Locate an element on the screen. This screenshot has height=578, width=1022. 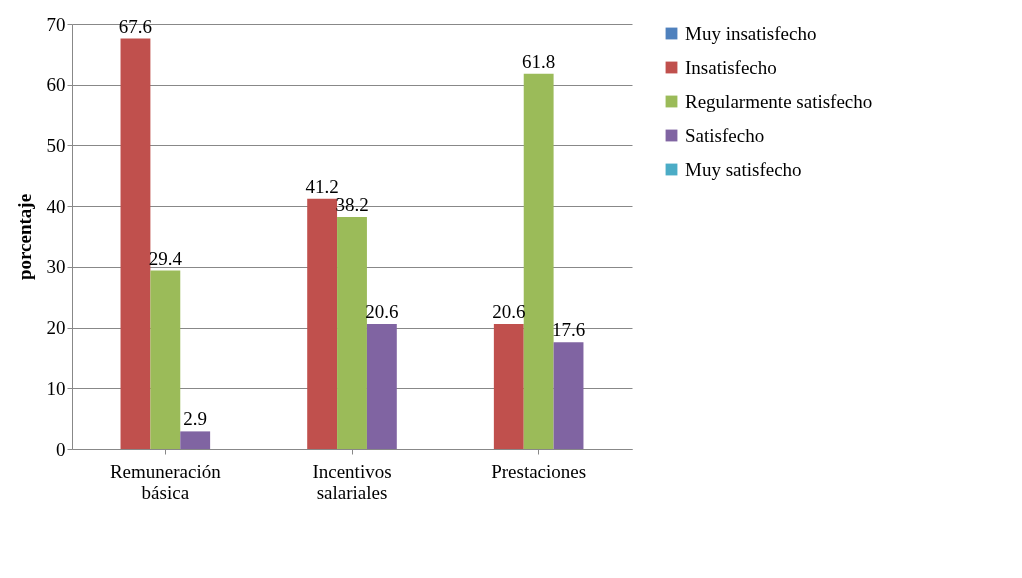
x-tick-label: Prestaciones is located at coordinates (539, 471).